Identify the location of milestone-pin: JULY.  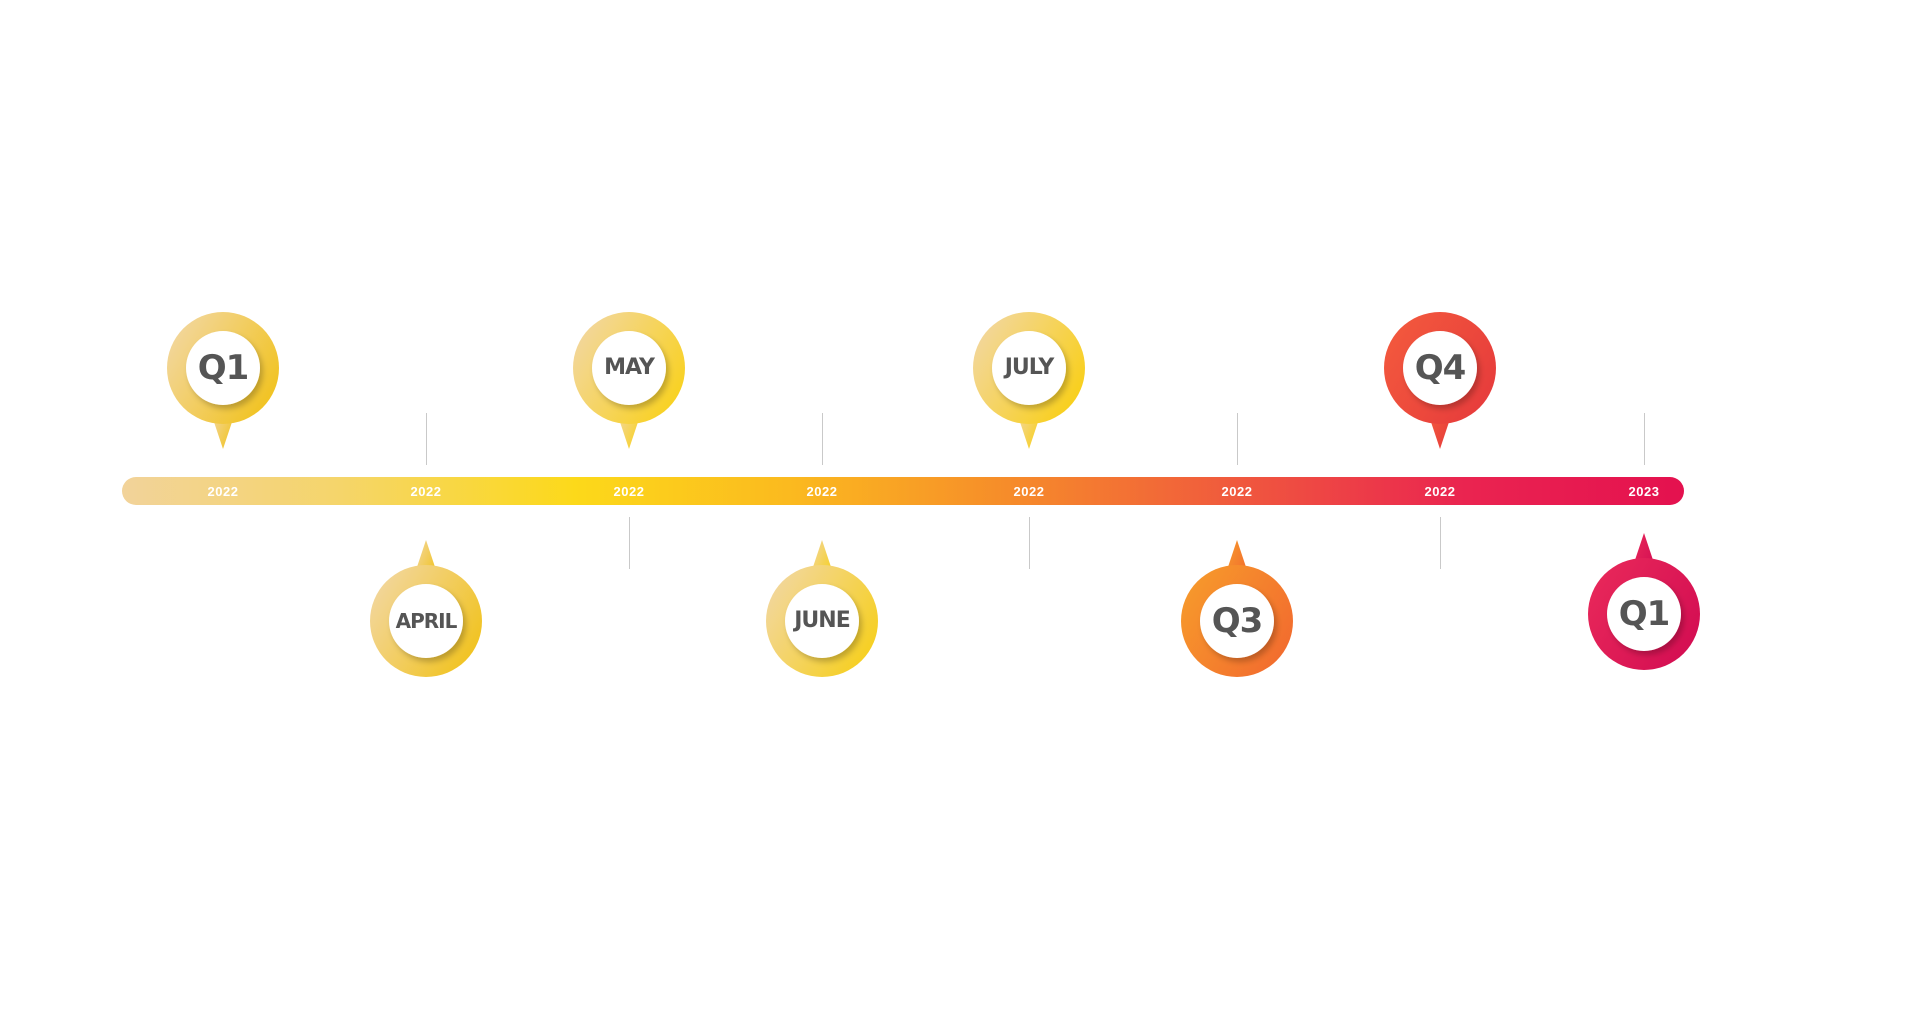
(1029, 382).